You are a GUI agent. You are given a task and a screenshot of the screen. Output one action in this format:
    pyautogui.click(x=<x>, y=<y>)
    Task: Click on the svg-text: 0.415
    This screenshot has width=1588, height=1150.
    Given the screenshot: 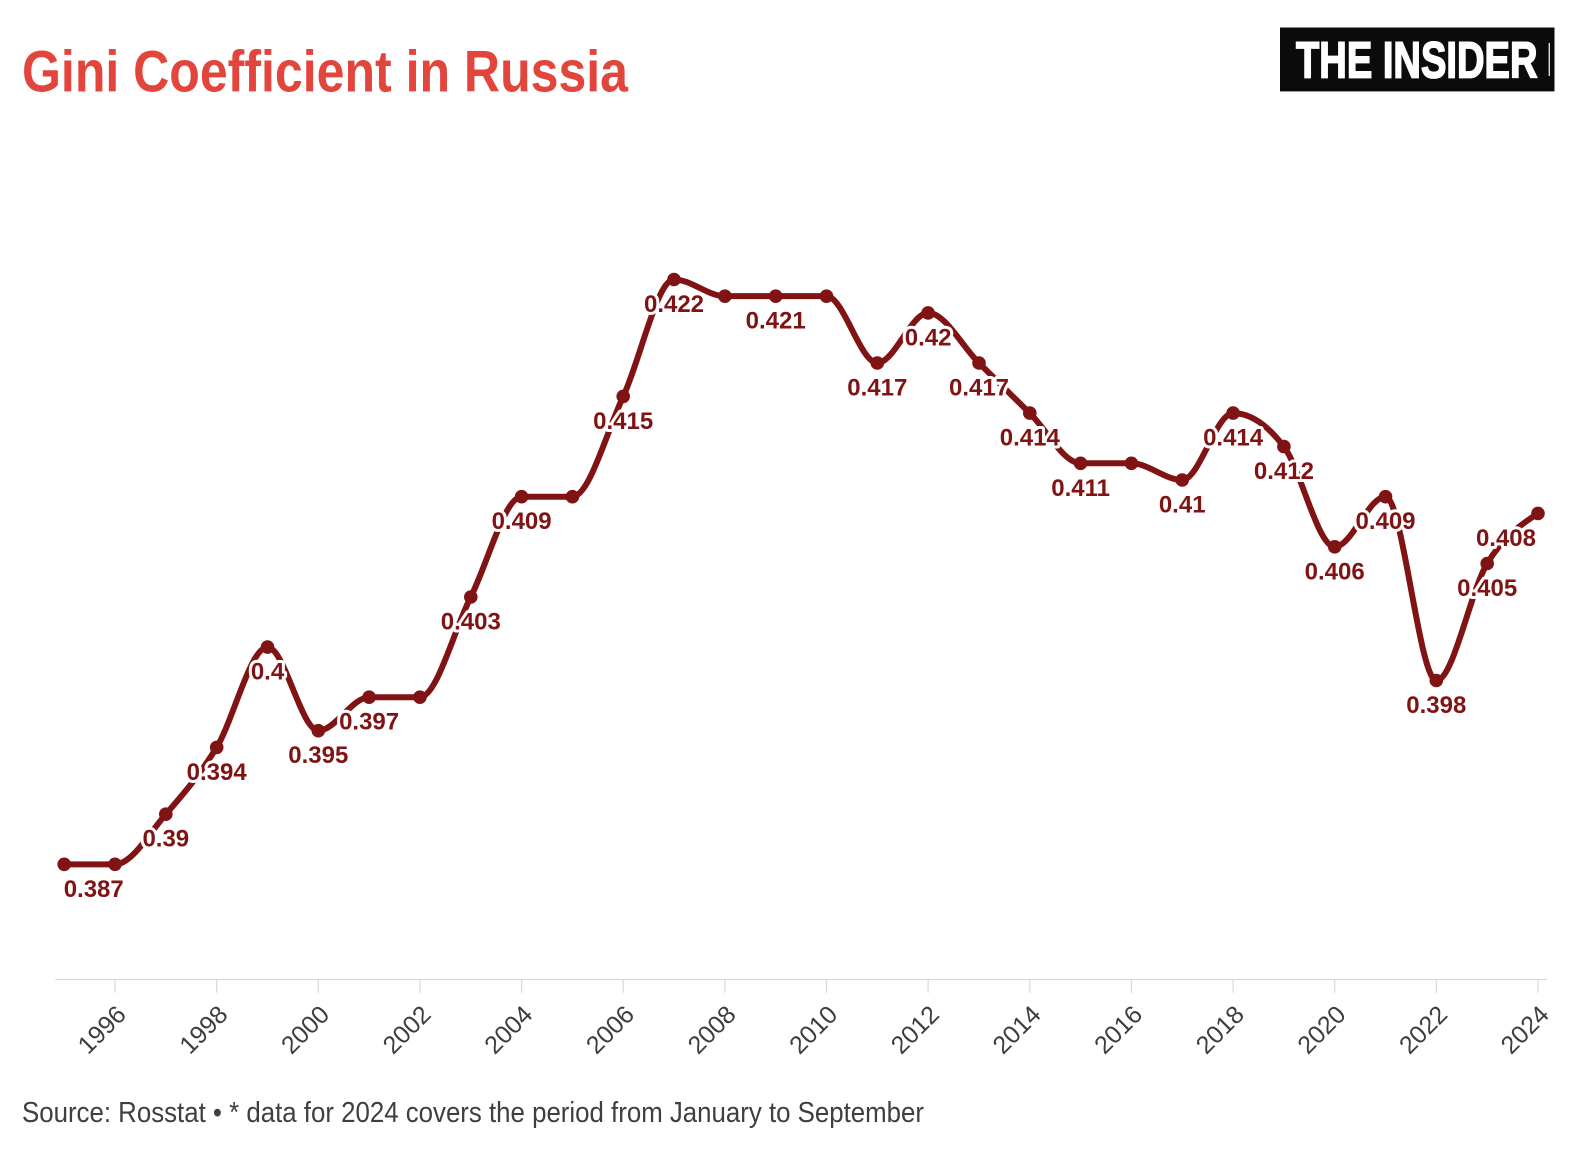 What is the action you would take?
    pyautogui.click(x=623, y=421)
    